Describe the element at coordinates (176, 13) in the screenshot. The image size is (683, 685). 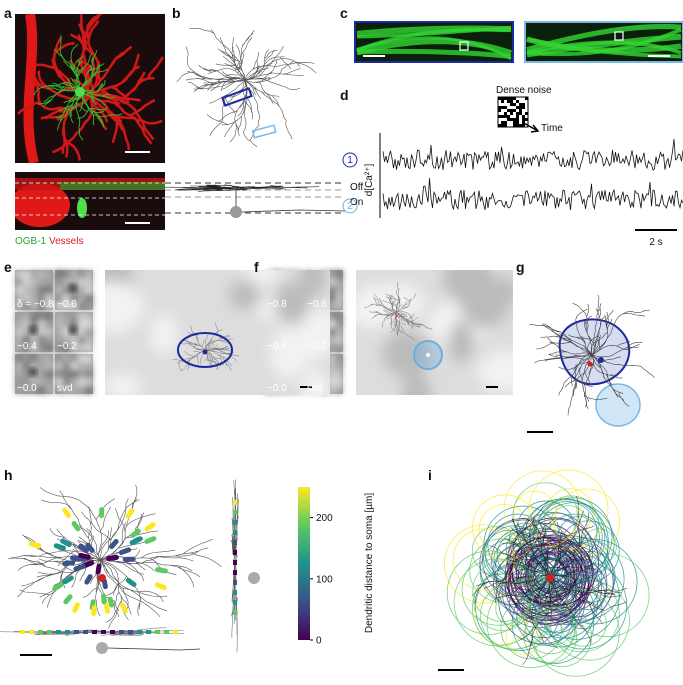
I see `panel-label: b` at that location.